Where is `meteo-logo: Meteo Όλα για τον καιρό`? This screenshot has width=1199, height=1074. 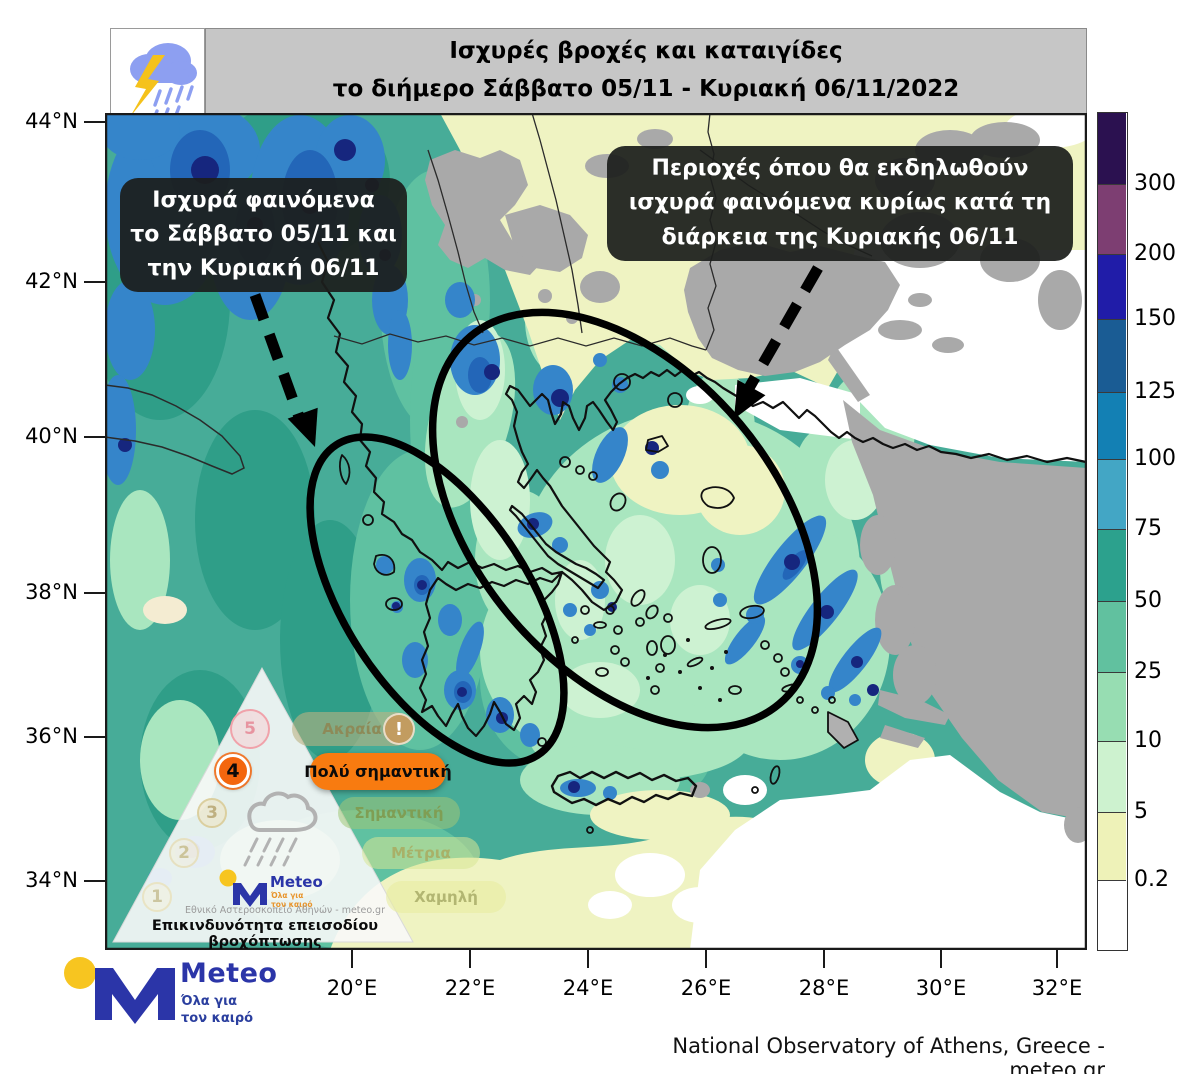 meteo-logo: Meteo Όλα για τον καιρό is located at coordinates (187, 999).